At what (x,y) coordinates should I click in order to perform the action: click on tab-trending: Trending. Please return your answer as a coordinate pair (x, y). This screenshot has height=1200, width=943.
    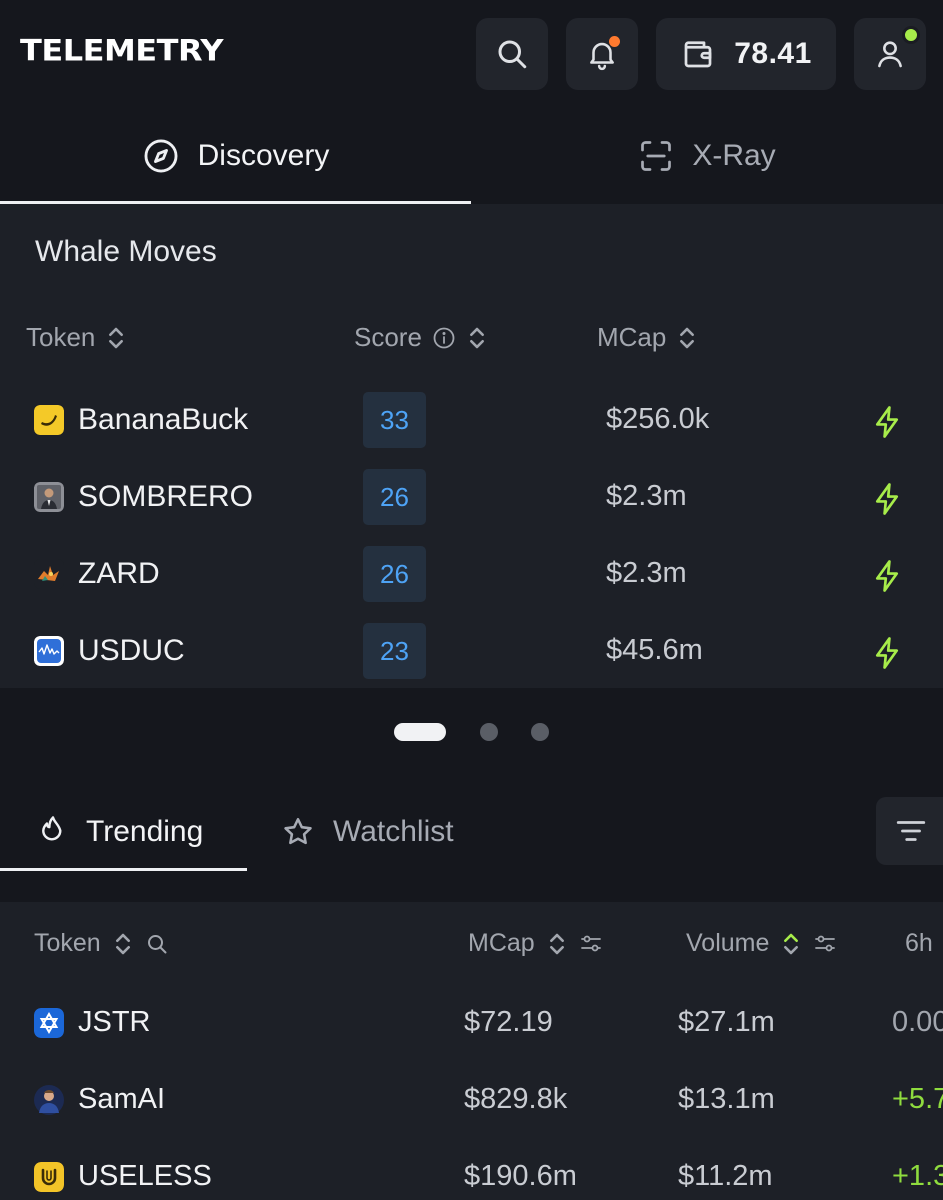
    Looking at the image, I should click on (120, 832).